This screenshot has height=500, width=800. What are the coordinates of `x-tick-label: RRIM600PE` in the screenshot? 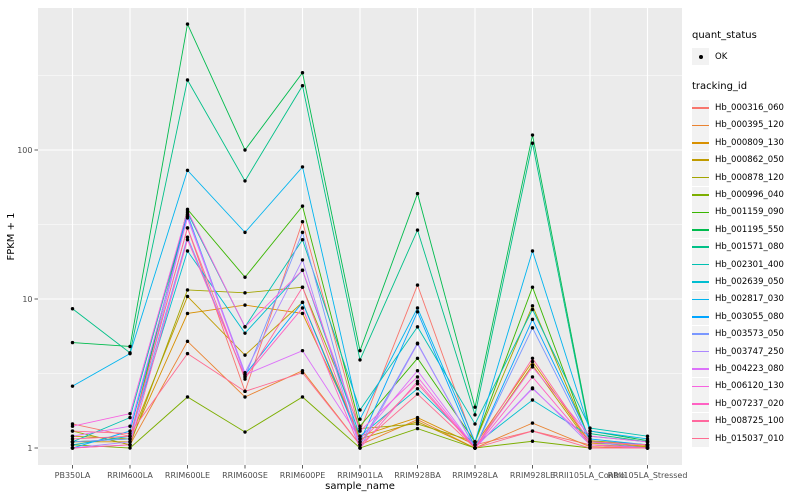 It's located at (303, 475).